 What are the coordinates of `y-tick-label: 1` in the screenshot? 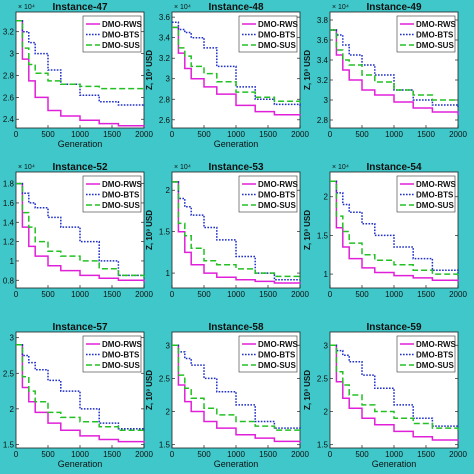 It's located at (12, 261).